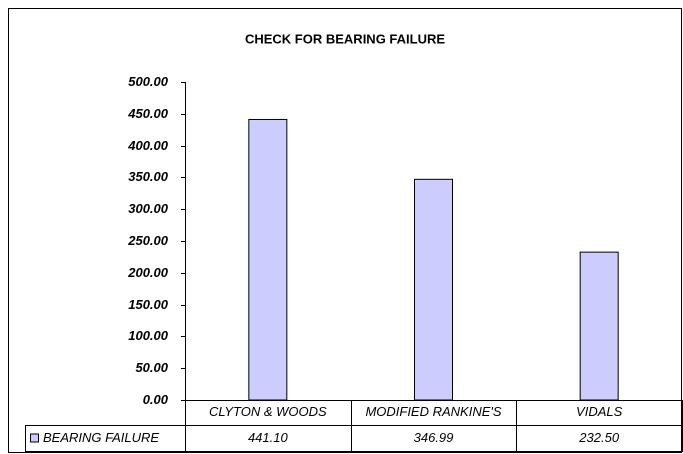 This screenshot has width=683, height=454. Describe the element at coordinates (148, 81) in the screenshot. I see `y-tick-label: 500.00` at that location.